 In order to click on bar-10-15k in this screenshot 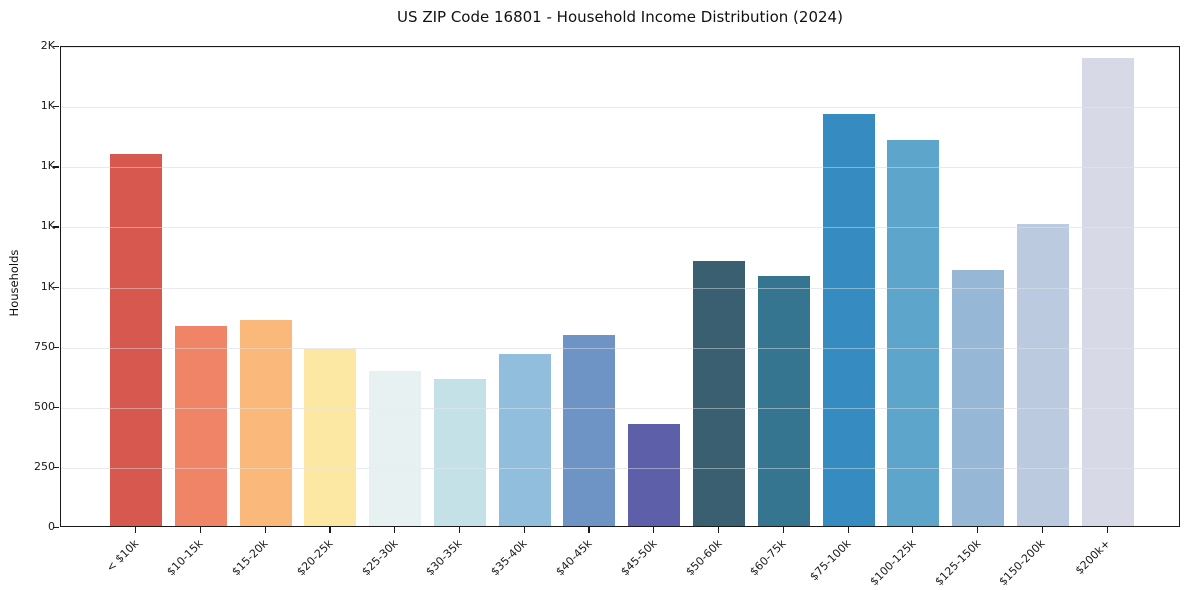, I will do `click(200, 426)`.